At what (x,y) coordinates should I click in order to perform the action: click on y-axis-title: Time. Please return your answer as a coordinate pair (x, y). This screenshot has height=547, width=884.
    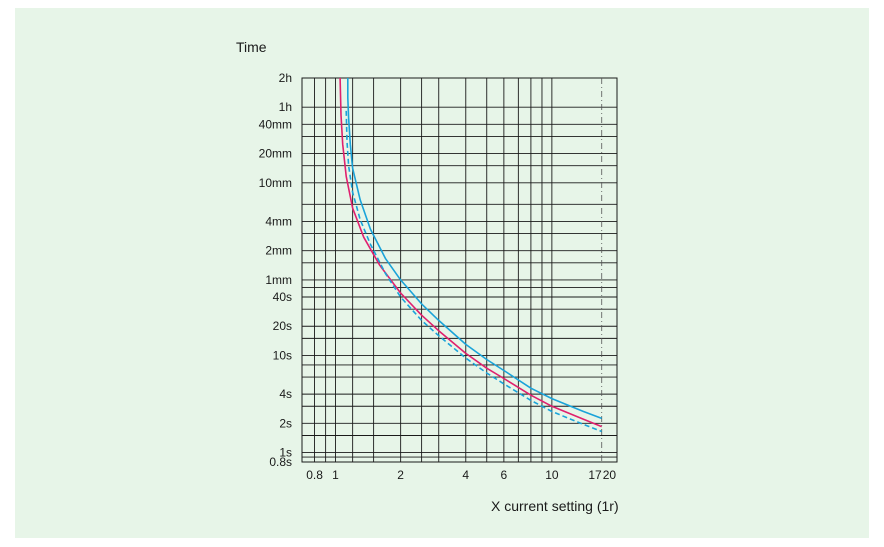
    Looking at the image, I should click on (251, 47).